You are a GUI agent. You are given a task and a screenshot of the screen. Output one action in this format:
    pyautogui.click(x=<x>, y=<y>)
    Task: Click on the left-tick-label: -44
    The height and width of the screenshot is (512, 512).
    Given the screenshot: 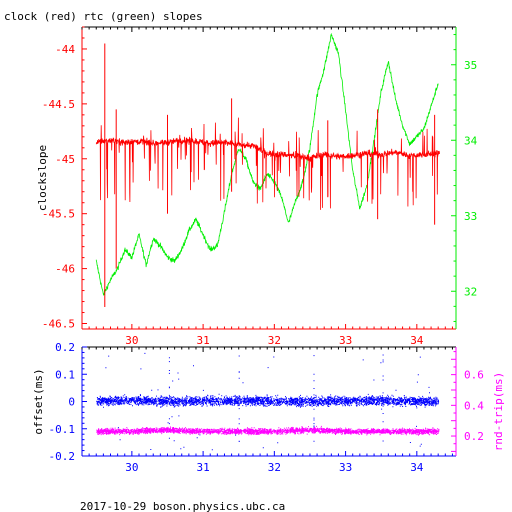 What is the action you would take?
    pyautogui.click(x=65, y=49)
    